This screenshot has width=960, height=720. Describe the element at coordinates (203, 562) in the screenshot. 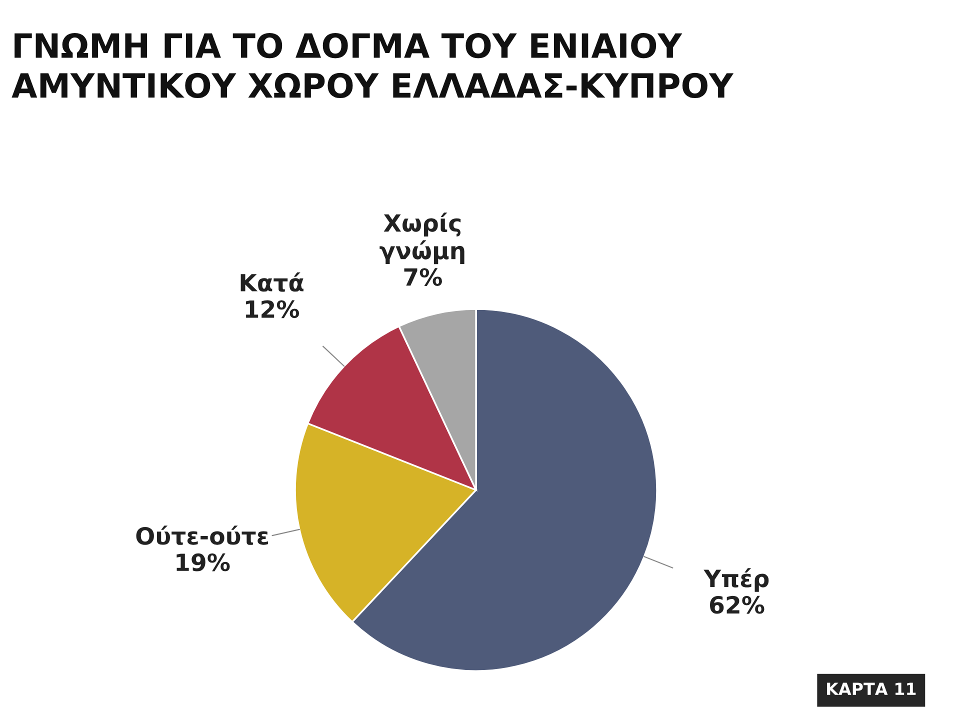

I see `data-label: 19%` at that location.